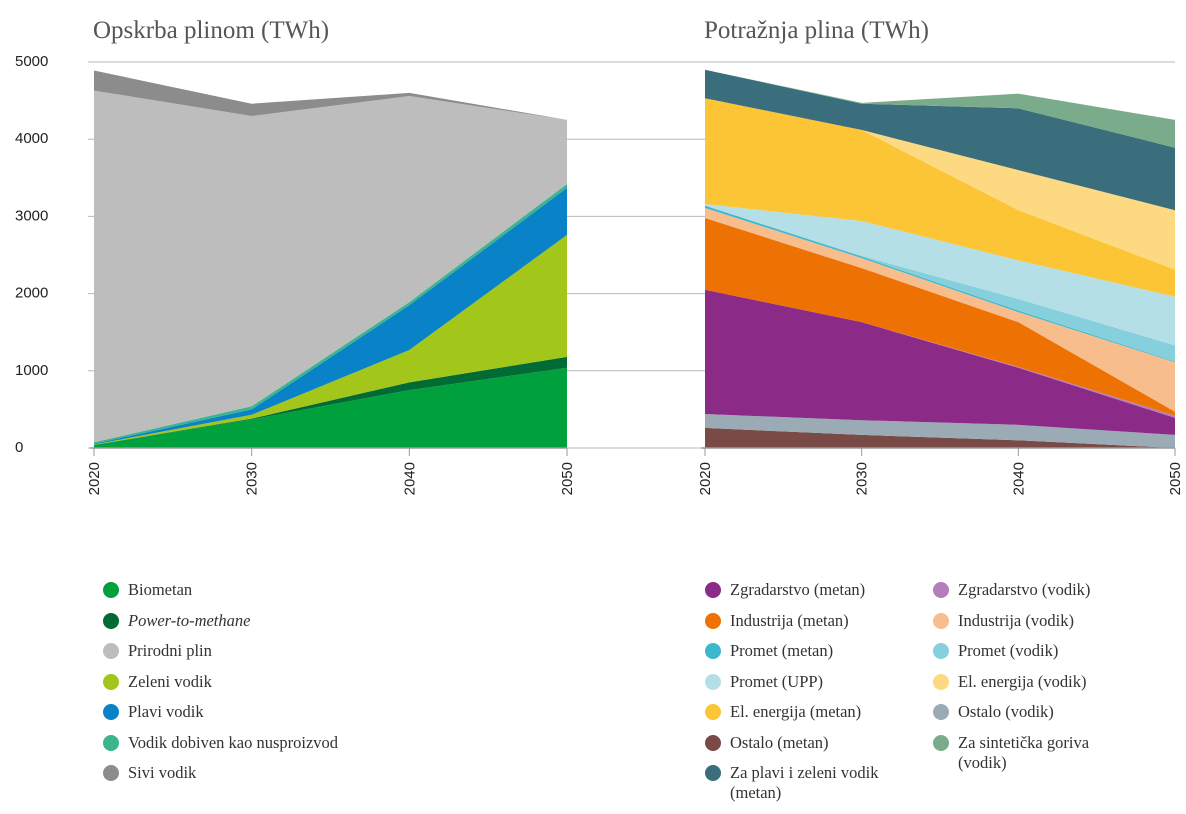 The image size is (1186, 814). I want to click on legend-item: Industrija (vodik), so click(1028, 621).